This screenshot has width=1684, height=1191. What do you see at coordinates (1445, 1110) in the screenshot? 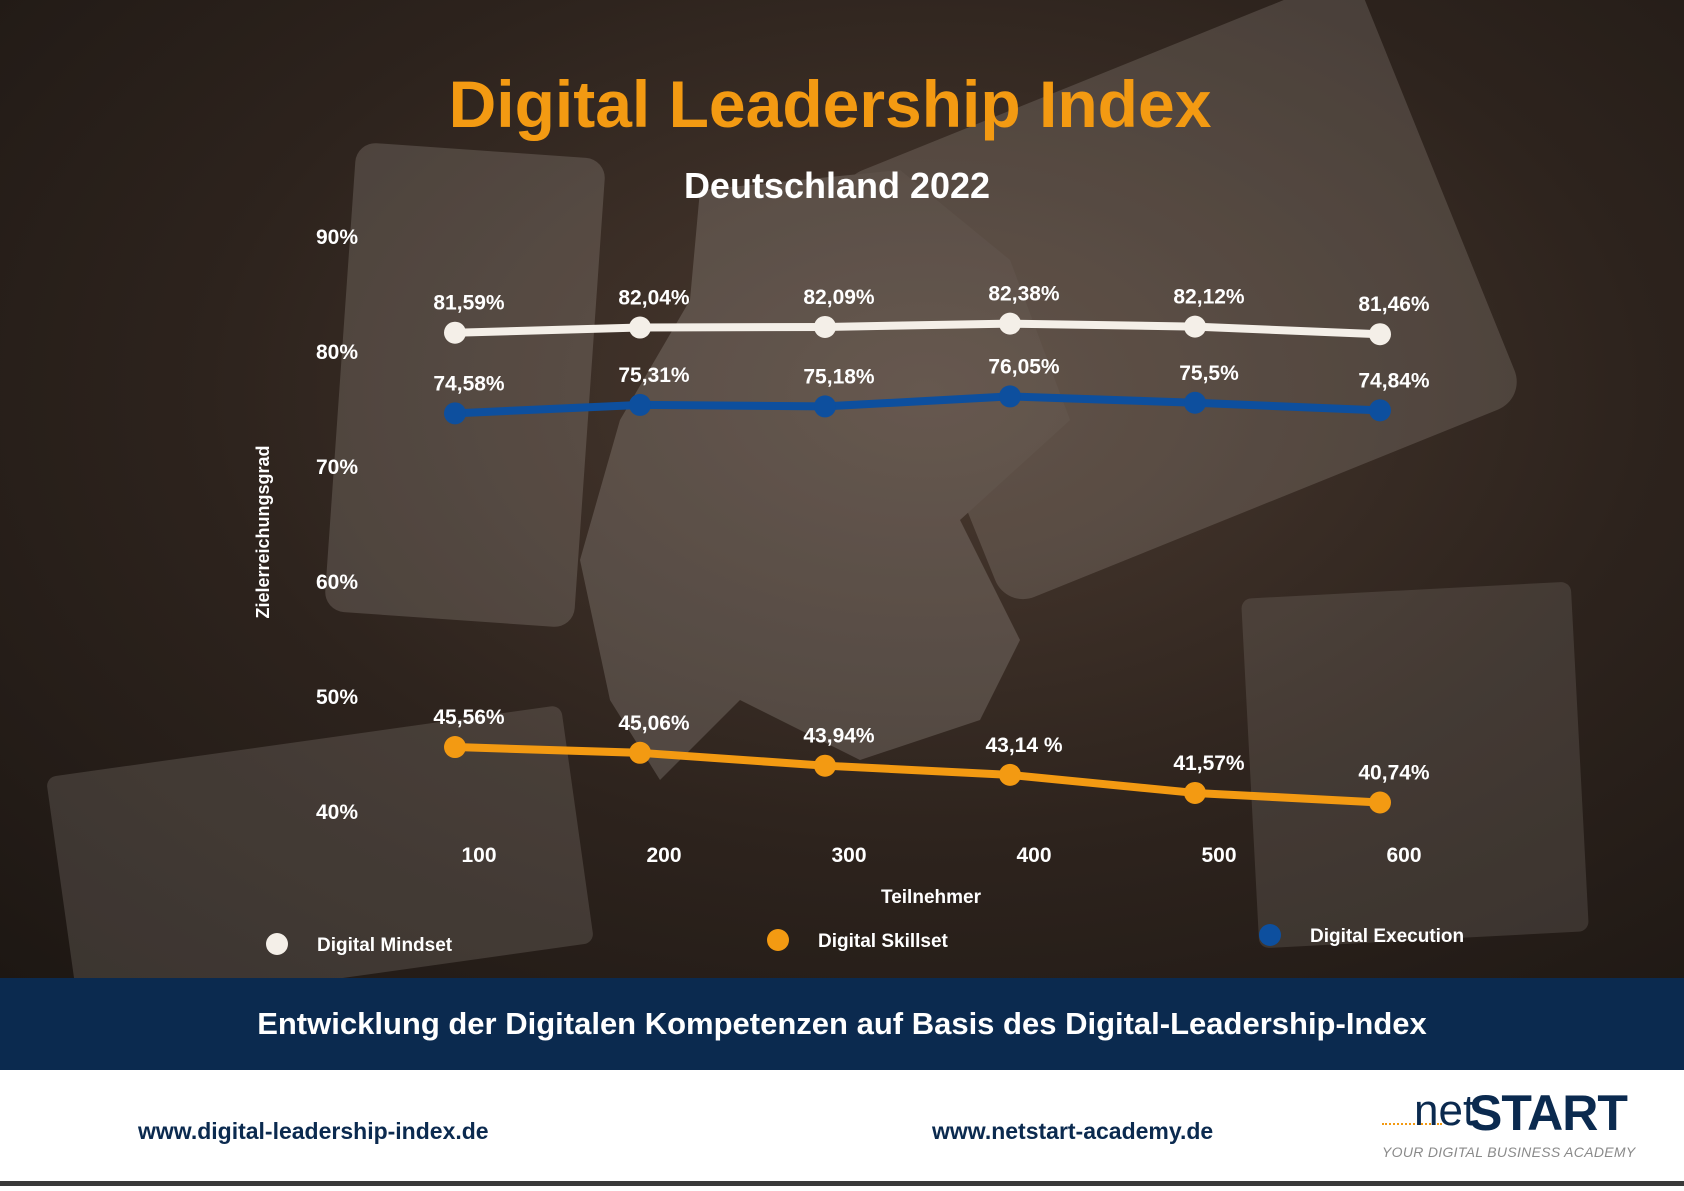
I see `logo-net-text: net` at bounding box center [1445, 1110].